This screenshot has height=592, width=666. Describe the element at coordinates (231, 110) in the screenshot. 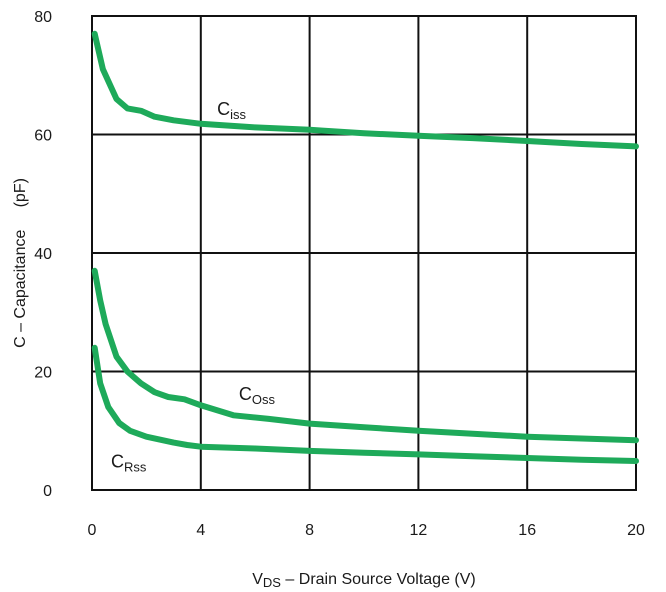

I see `series-label-ciss: Ciss` at that location.